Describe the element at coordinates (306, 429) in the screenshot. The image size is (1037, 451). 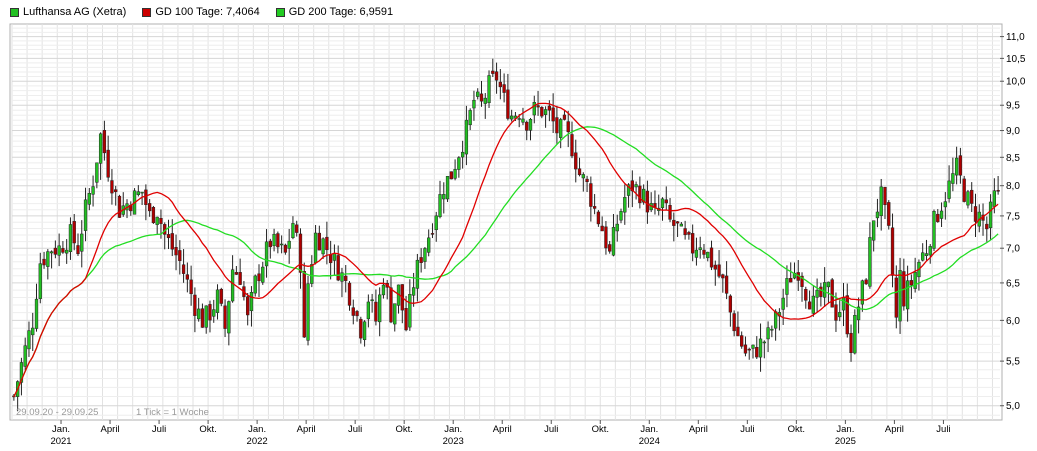
I see `x-tick-label: April` at that location.